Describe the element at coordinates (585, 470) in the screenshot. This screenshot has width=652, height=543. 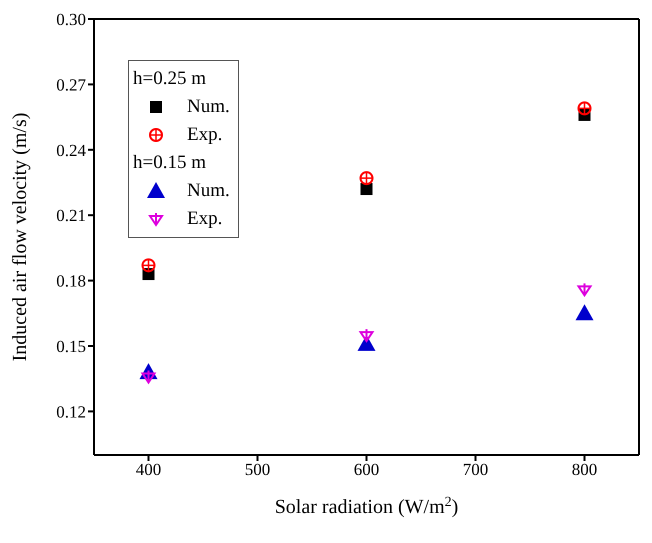
I see `x-tick-label: 800` at that location.